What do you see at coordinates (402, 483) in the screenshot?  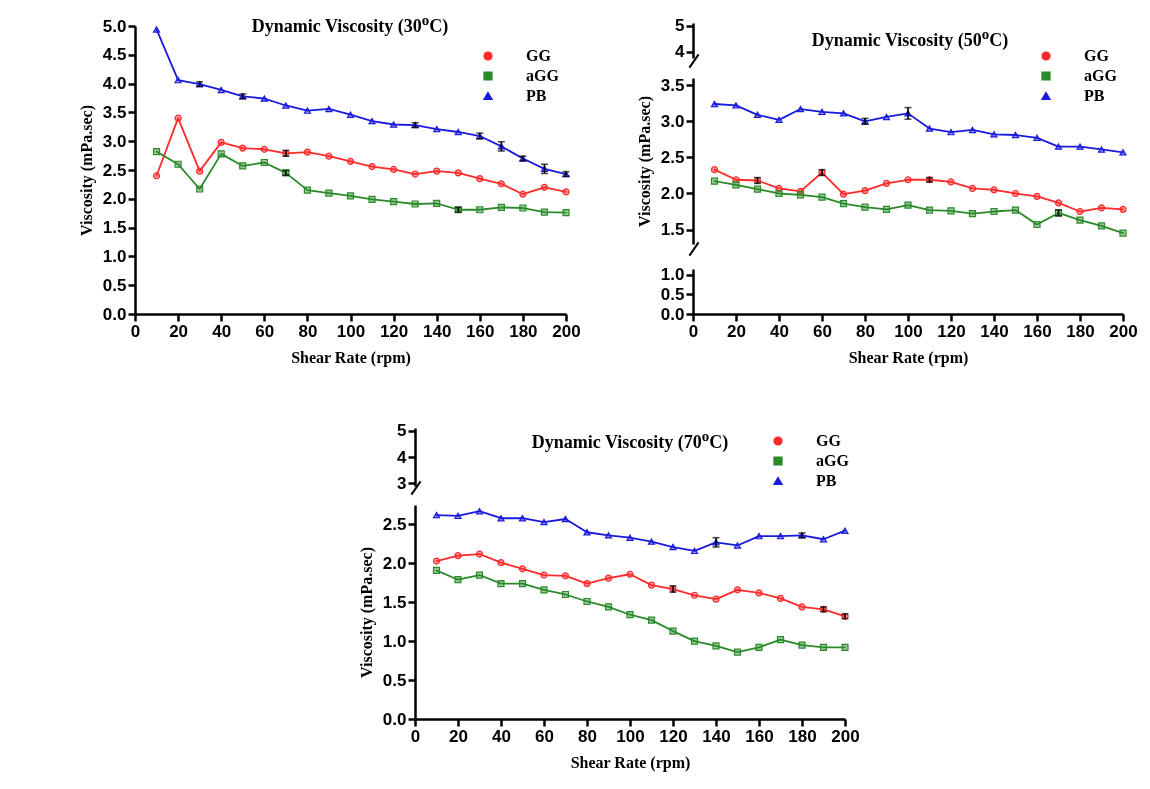 I see `y-tick-label: 3` at bounding box center [402, 483].